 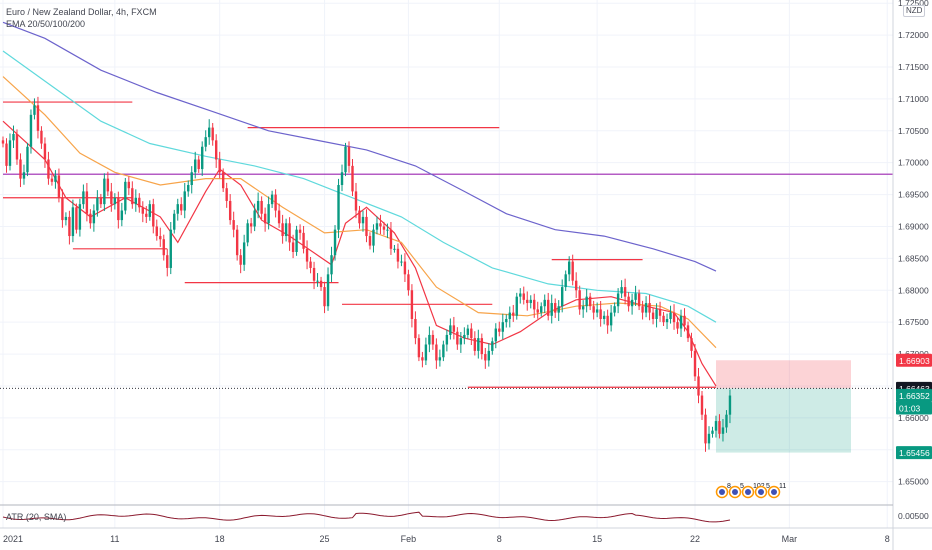 I want to click on price-tick-label: 1.68500, so click(x=913, y=258).